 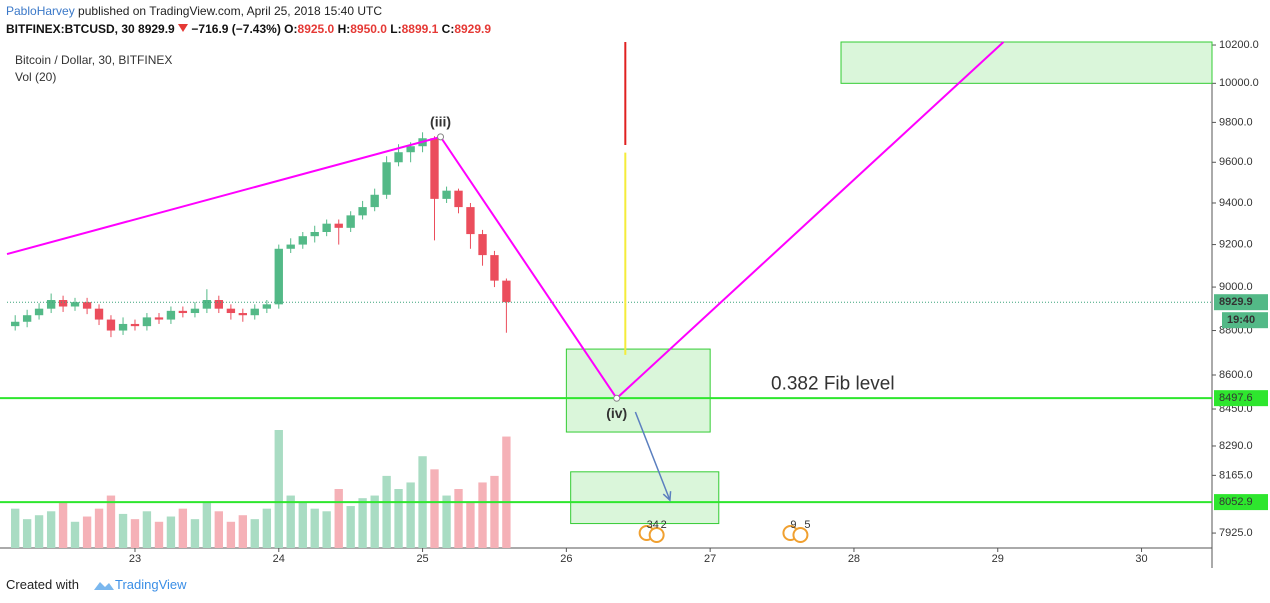 I want to click on y-tick-label: 7925.0, so click(x=1236, y=533).